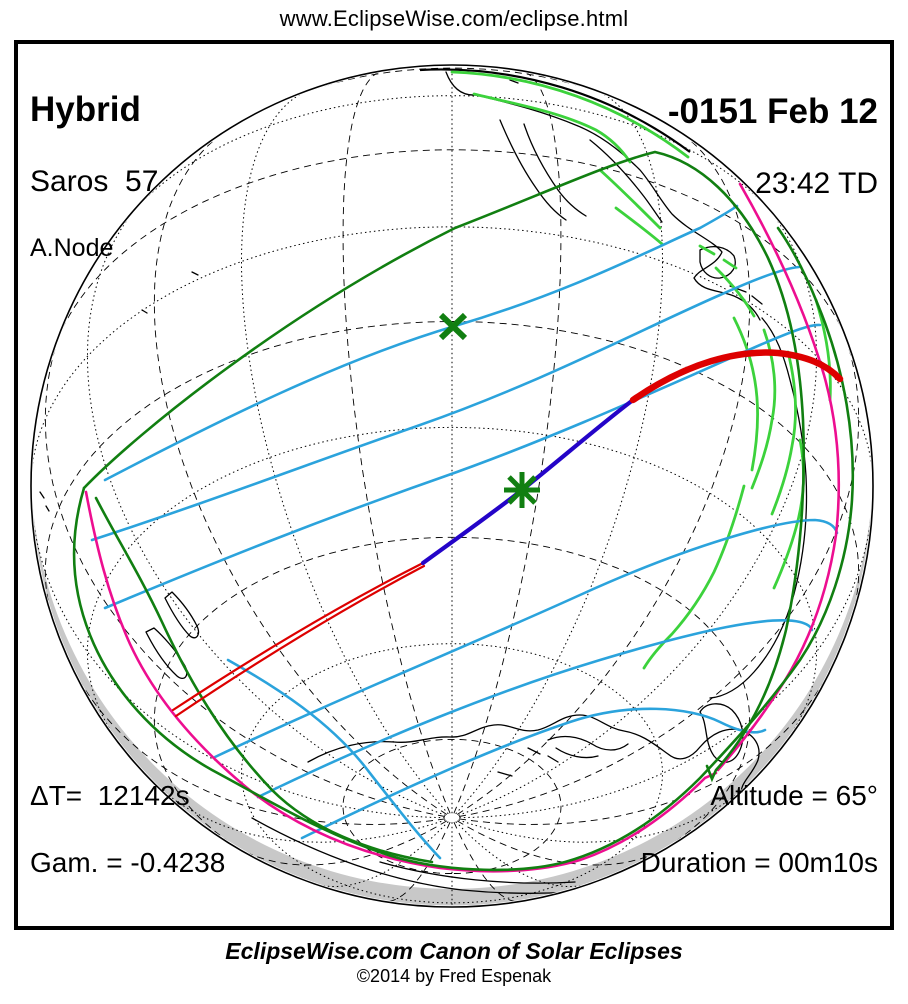 The image size is (908, 1004). Describe the element at coordinates (454, 18) in the screenshot. I see `url-header: www.EclipseWise.com/eclipse.html` at that location.